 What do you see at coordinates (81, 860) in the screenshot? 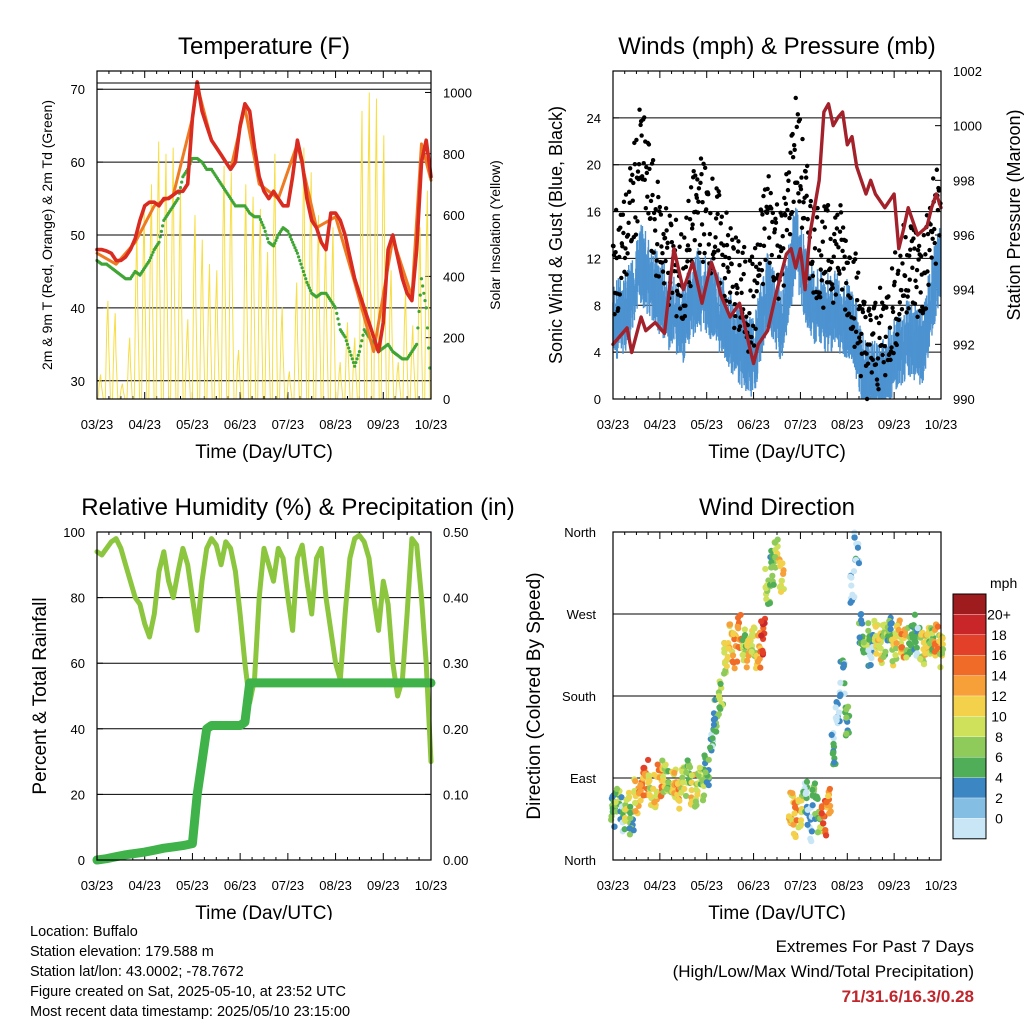
I see `y-tick-label: 0` at bounding box center [81, 860].